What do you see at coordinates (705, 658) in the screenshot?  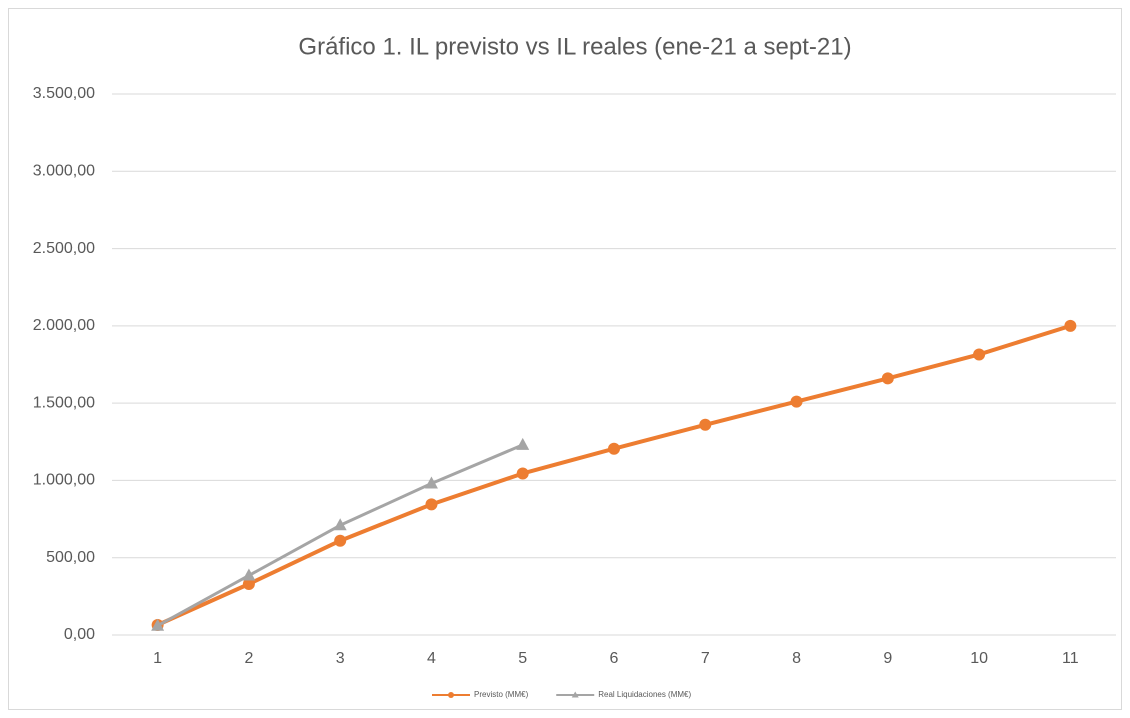 I see `x-tick-label: 7` at bounding box center [705, 658].